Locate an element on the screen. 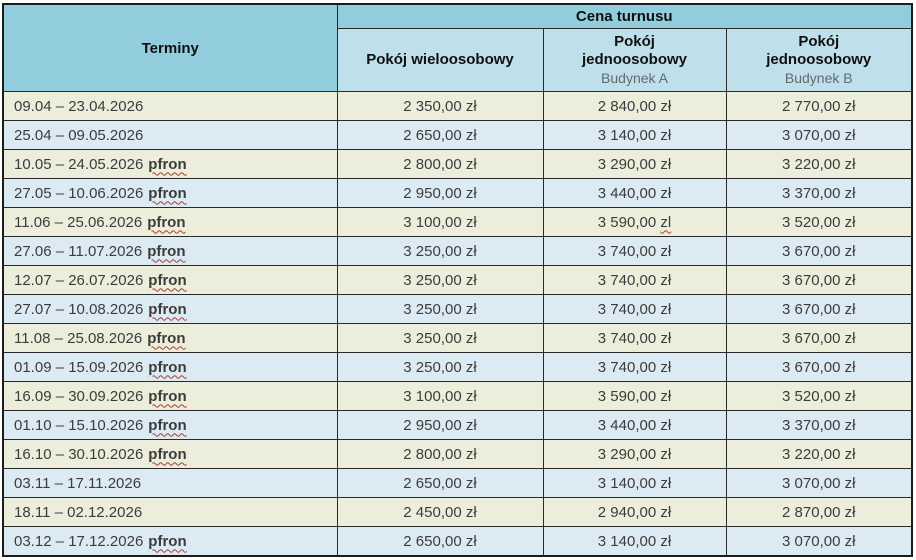  price-single-a-cell: 3 590,00 zł is located at coordinates (634, 396).